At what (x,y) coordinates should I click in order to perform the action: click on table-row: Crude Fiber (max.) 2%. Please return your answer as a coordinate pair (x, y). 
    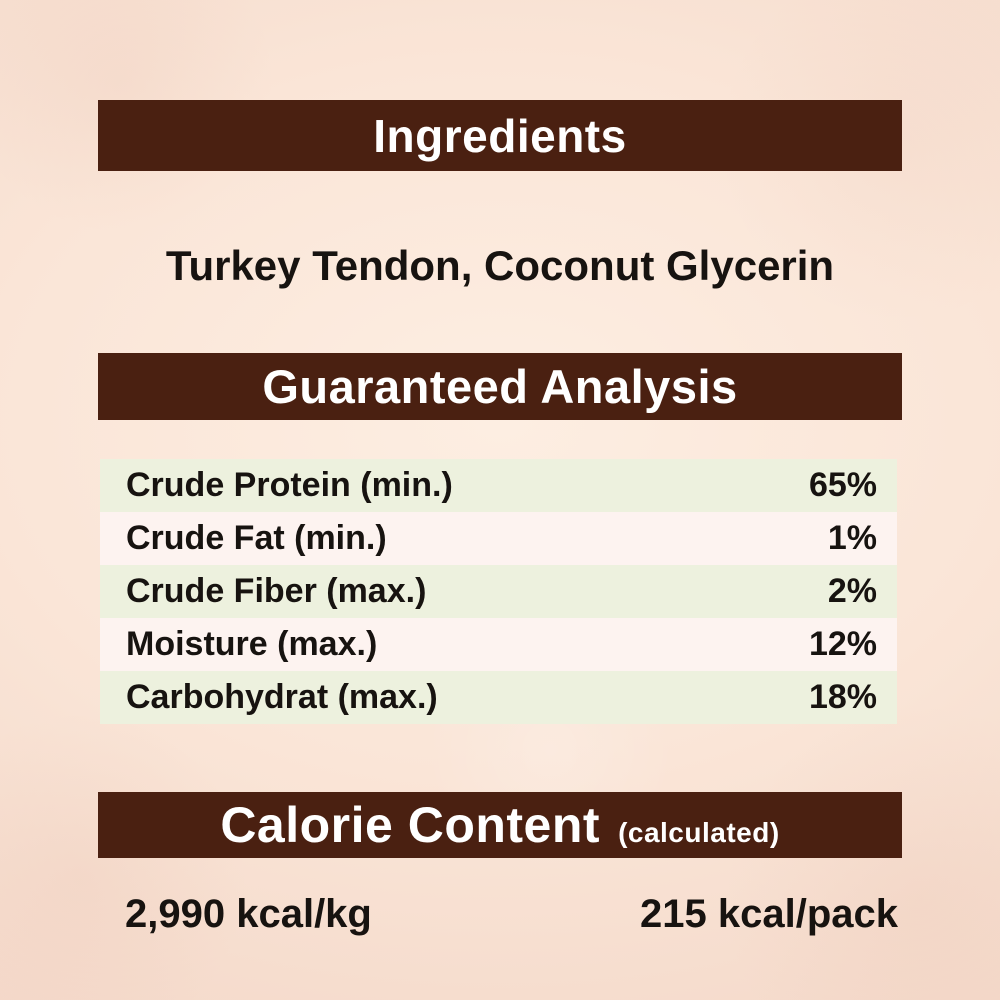
    Looking at the image, I should click on (498, 591).